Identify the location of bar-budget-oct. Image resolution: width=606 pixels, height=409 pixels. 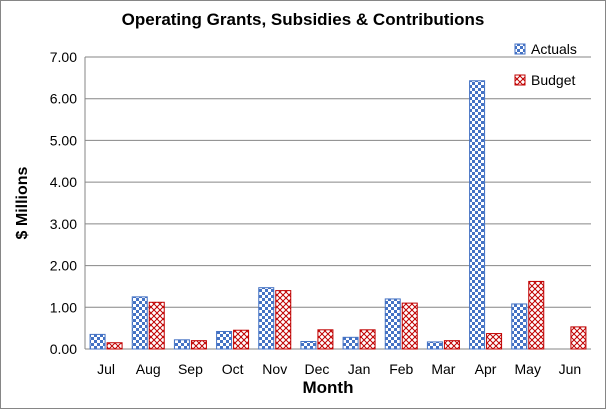
(241, 339).